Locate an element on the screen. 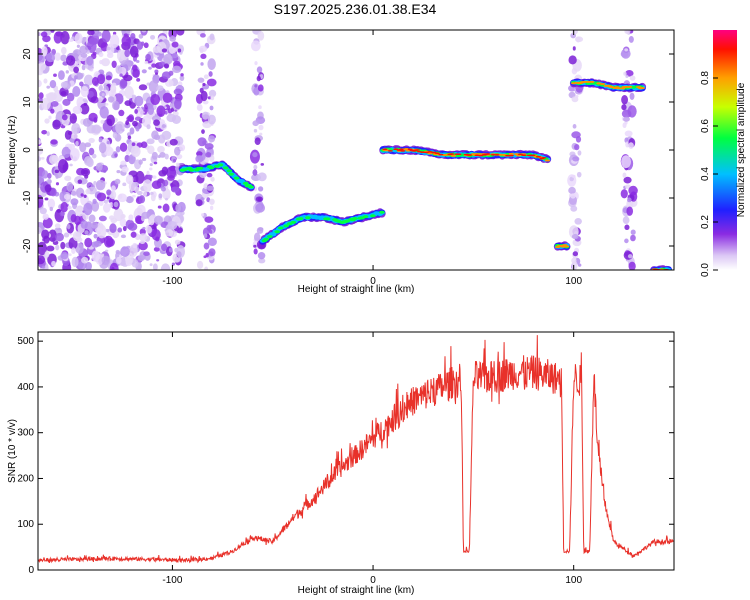  colorbar-tick-label: 0.0 is located at coordinates (705, 270).